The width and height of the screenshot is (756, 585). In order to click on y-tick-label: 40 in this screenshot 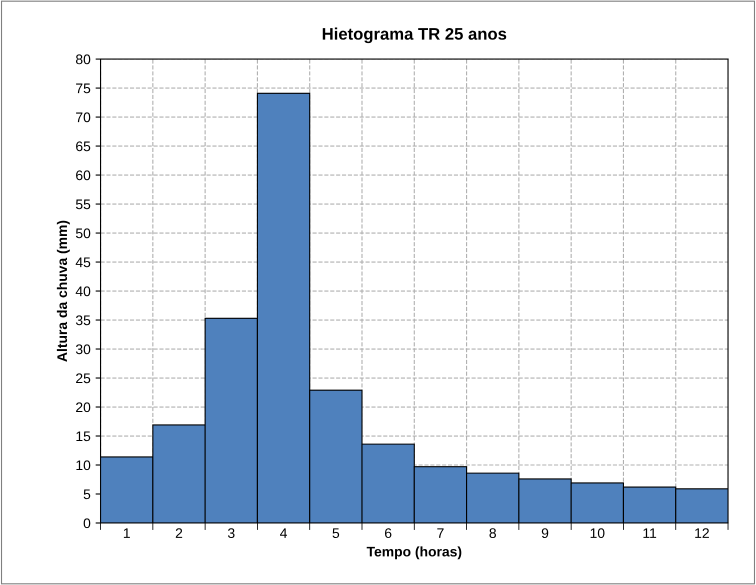, I will do `click(83, 291)`.